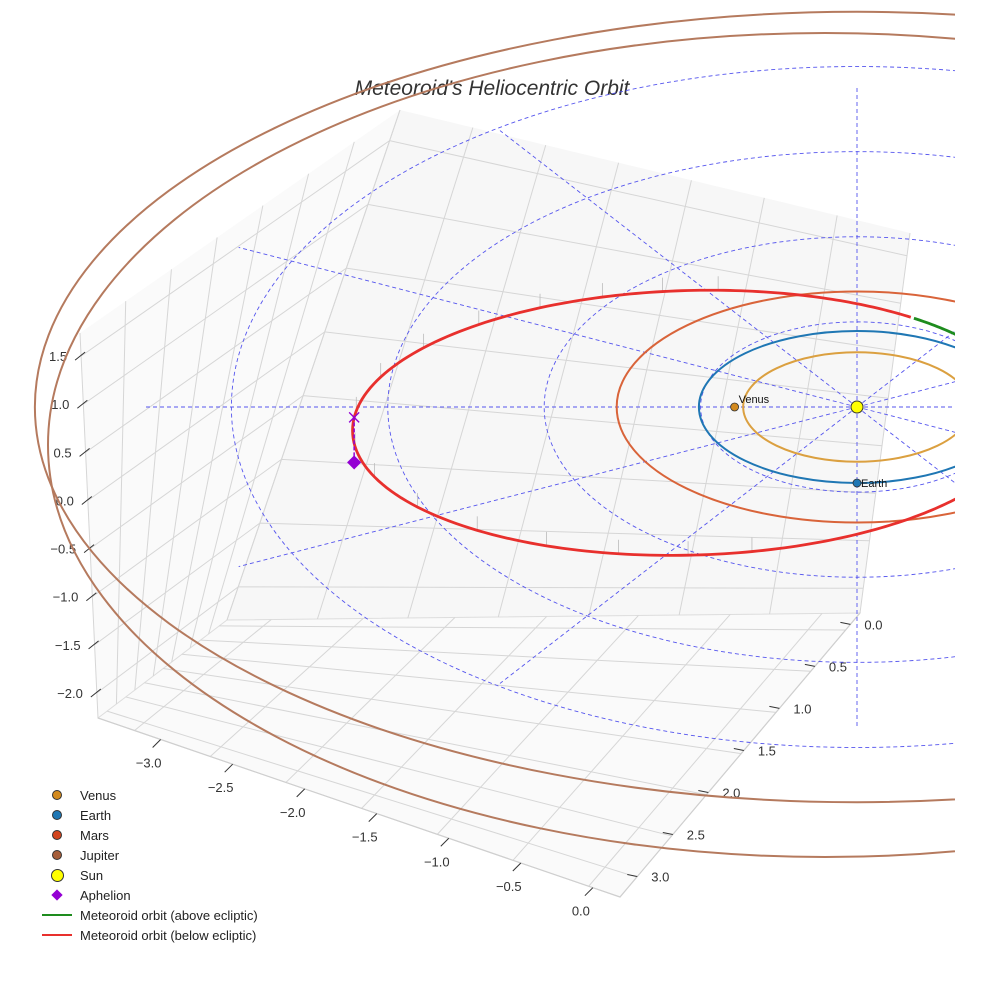  Describe the element at coordinates (105, 895) in the screenshot. I see `legend-label: Aphelion` at that location.